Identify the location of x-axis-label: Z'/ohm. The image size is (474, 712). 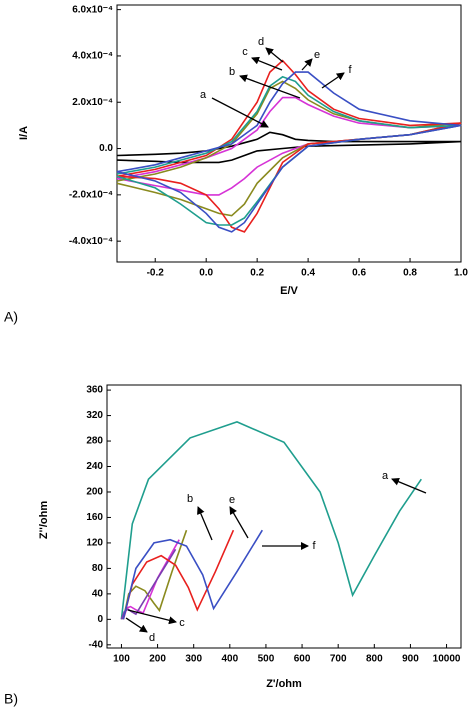
(284, 684).